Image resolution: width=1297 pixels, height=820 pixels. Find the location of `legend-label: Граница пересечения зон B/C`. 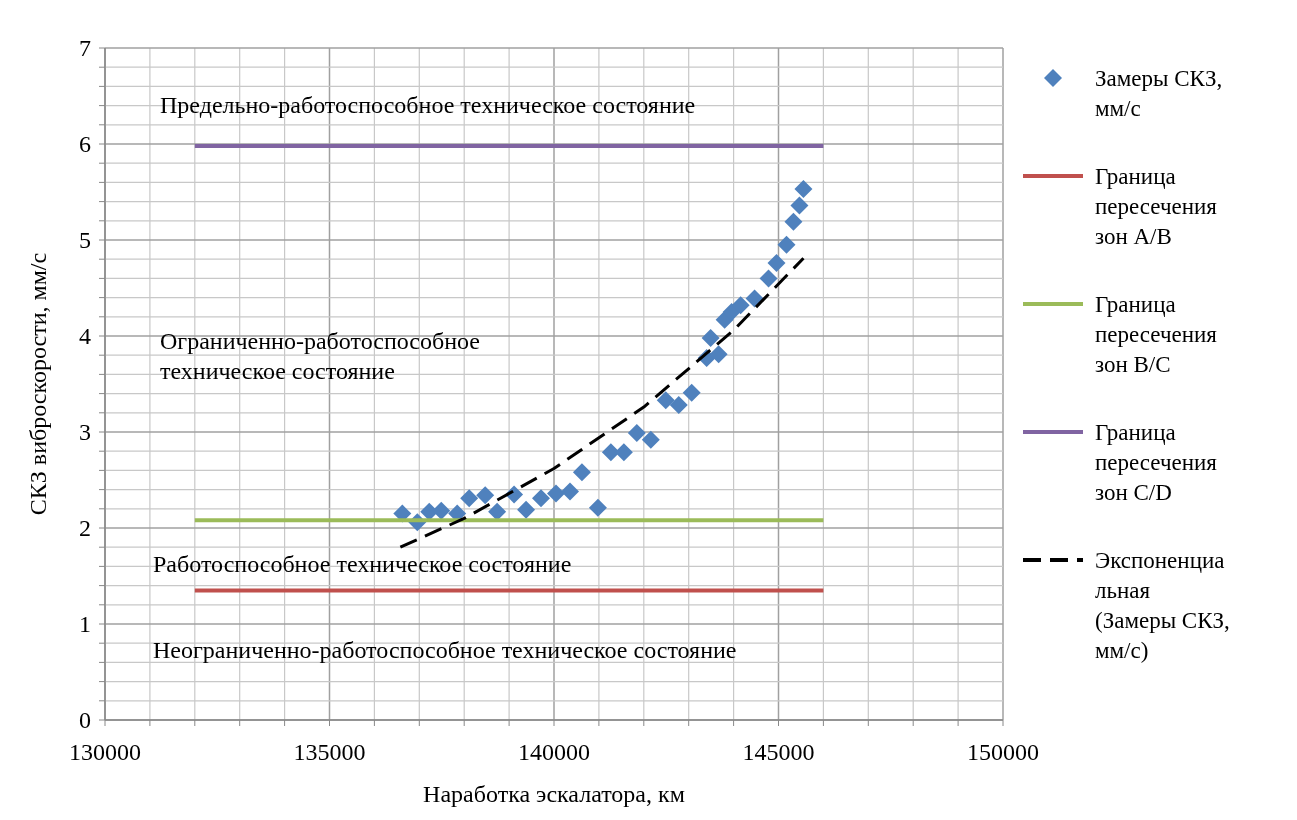

legend-label: Граница пересечения зон B/C is located at coordinates (1156, 334).